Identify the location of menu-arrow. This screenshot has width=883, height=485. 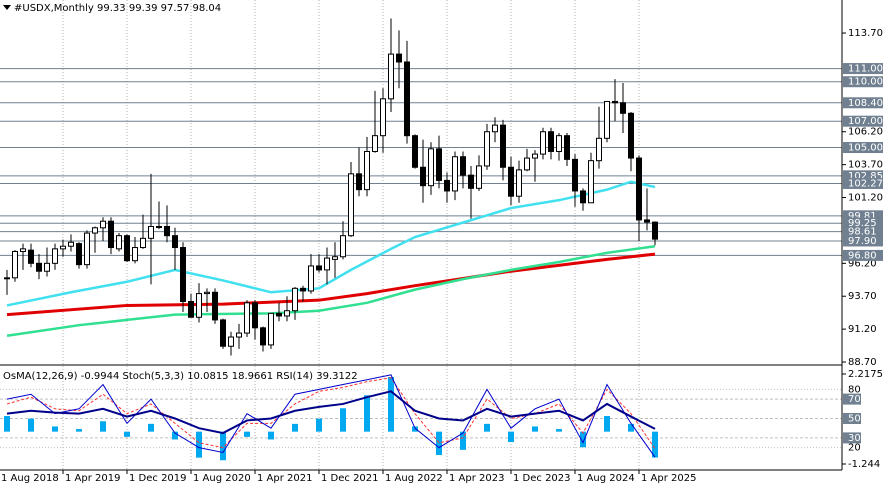
(7, 7).